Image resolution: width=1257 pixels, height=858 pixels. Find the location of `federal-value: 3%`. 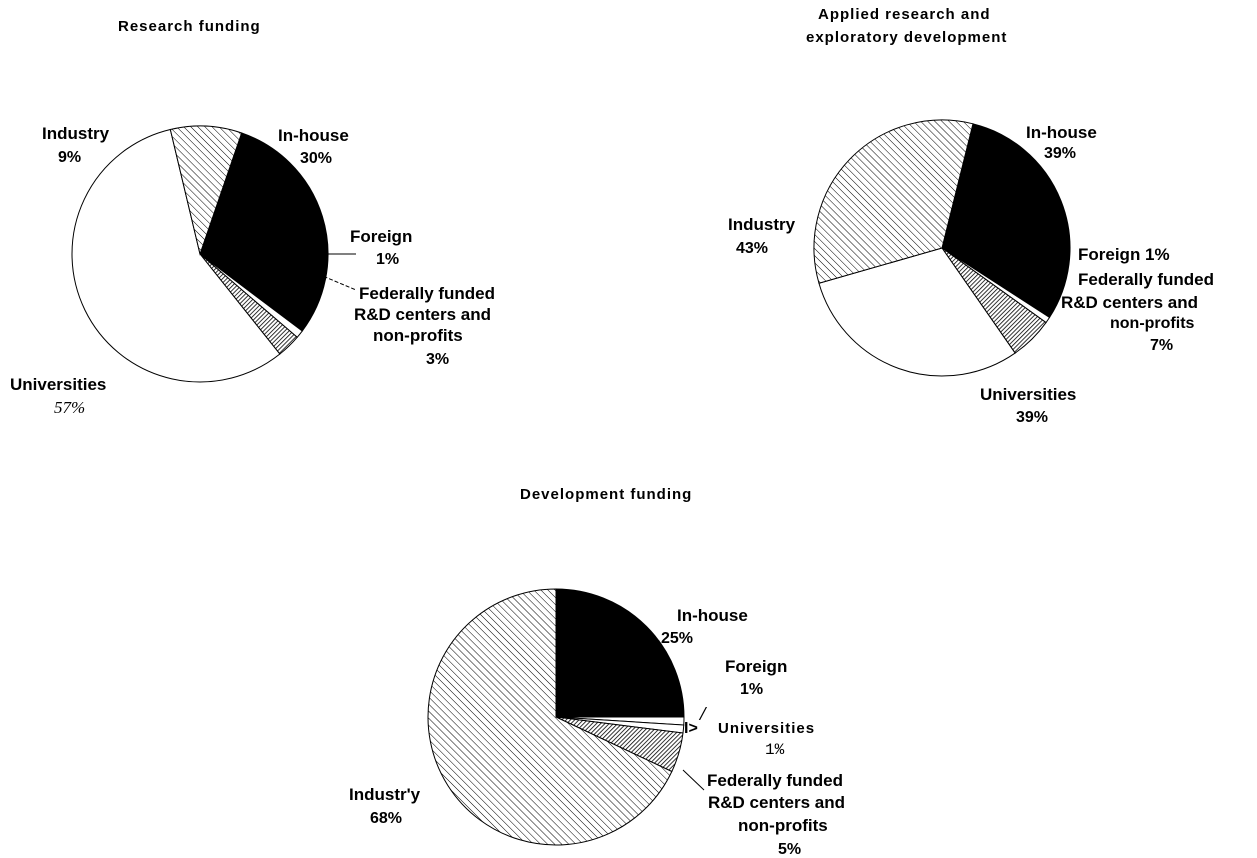

federal-value: 3% is located at coordinates (437, 359).